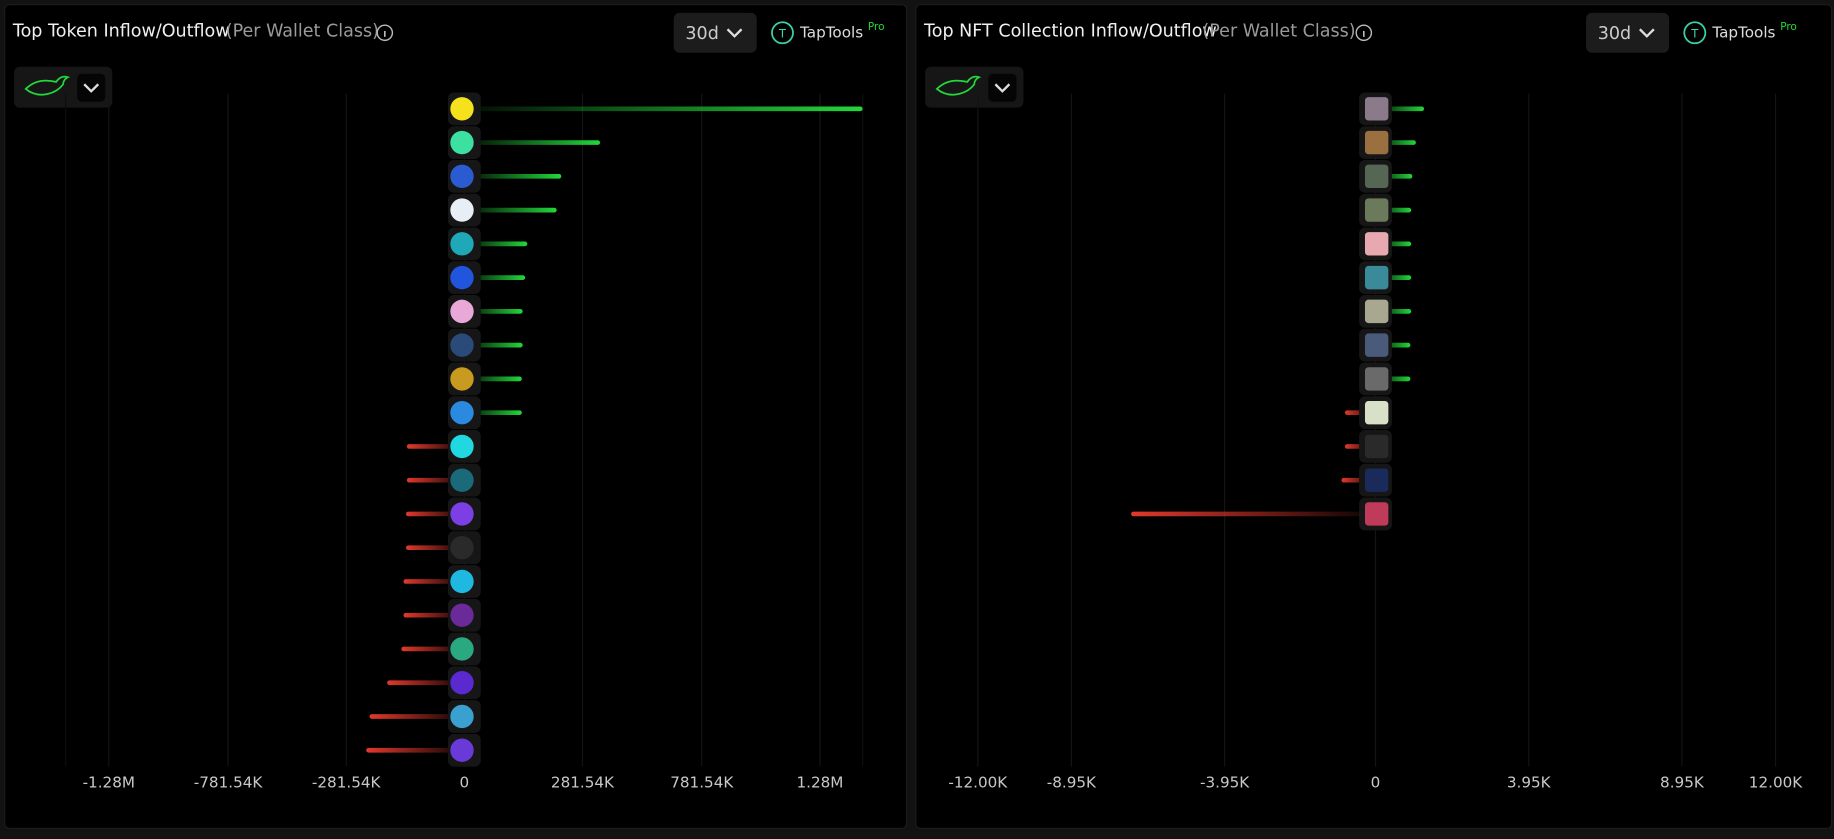 This screenshot has height=839, width=1834. I want to click on x-tick-label: 3.95K, so click(1529, 782).